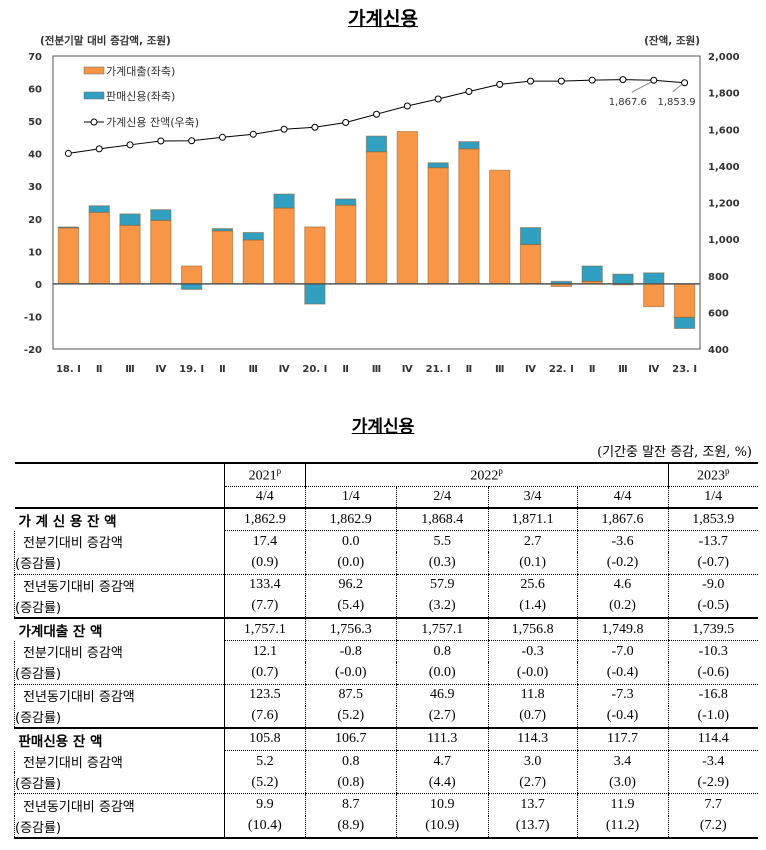 Image resolution: width=766 pixels, height=850 pixels. What do you see at coordinates (532, 563) in the screenshot?
I see `table-cell: (0.1)` at bounding box center [532, 563].